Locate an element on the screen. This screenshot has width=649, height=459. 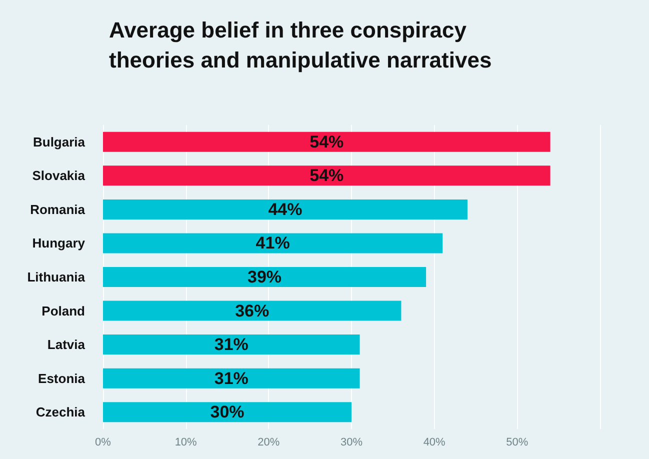
data-label: 39% is located at coordinates (265, 277).